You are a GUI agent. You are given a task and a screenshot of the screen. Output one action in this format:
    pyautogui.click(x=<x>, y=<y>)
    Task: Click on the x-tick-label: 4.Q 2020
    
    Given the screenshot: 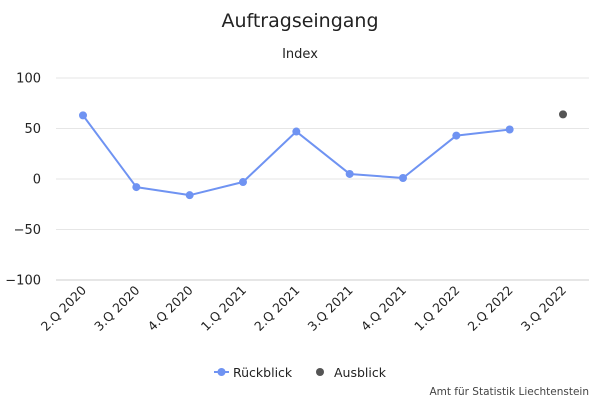 What is the action you would take?
    pyautogui.click(x=169, y=307)
    